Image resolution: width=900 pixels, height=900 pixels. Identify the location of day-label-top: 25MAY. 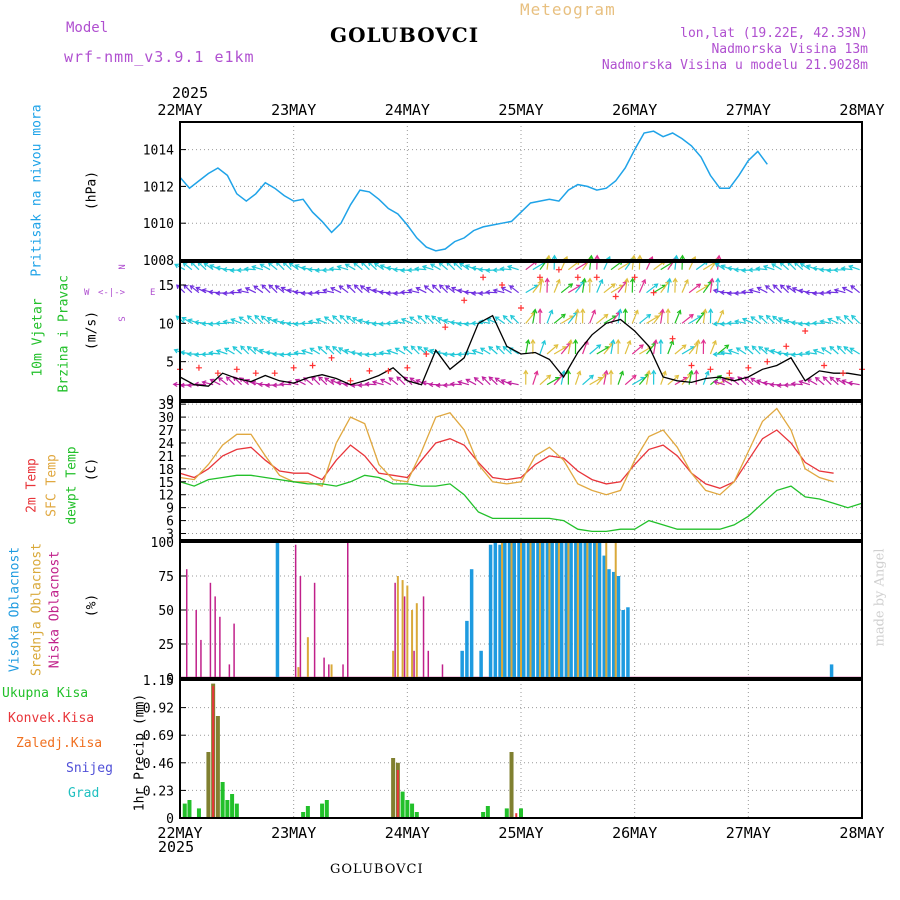
(520, 110).